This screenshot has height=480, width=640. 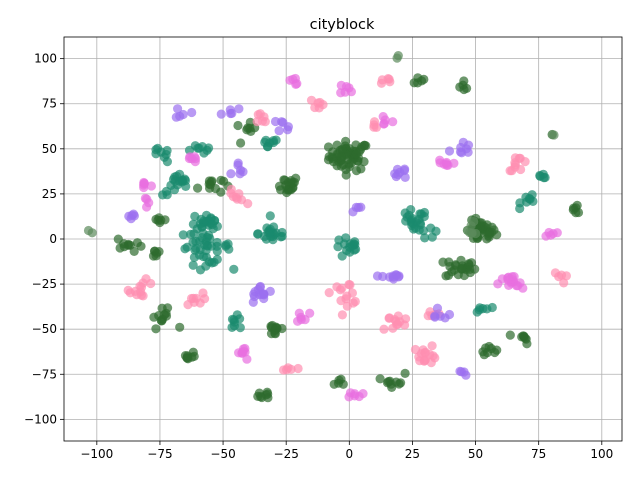 What do you see at coordinates (49, 194) in the screenshot?
I see `y-tick-label: 25` at bounding box center [49, 194].